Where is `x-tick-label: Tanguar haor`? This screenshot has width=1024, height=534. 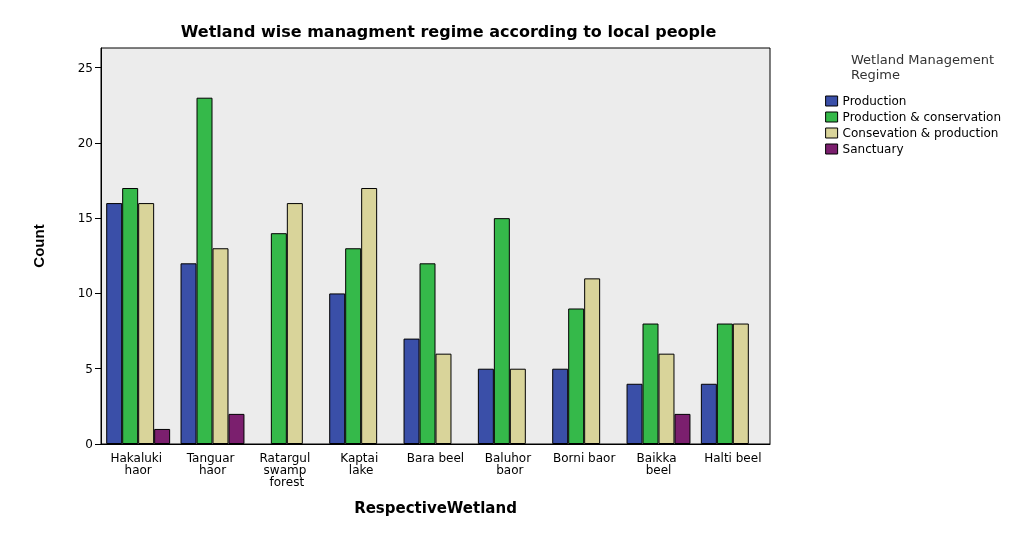
x-tick-label: Tanguar haor is located at coordinates (212, 464).